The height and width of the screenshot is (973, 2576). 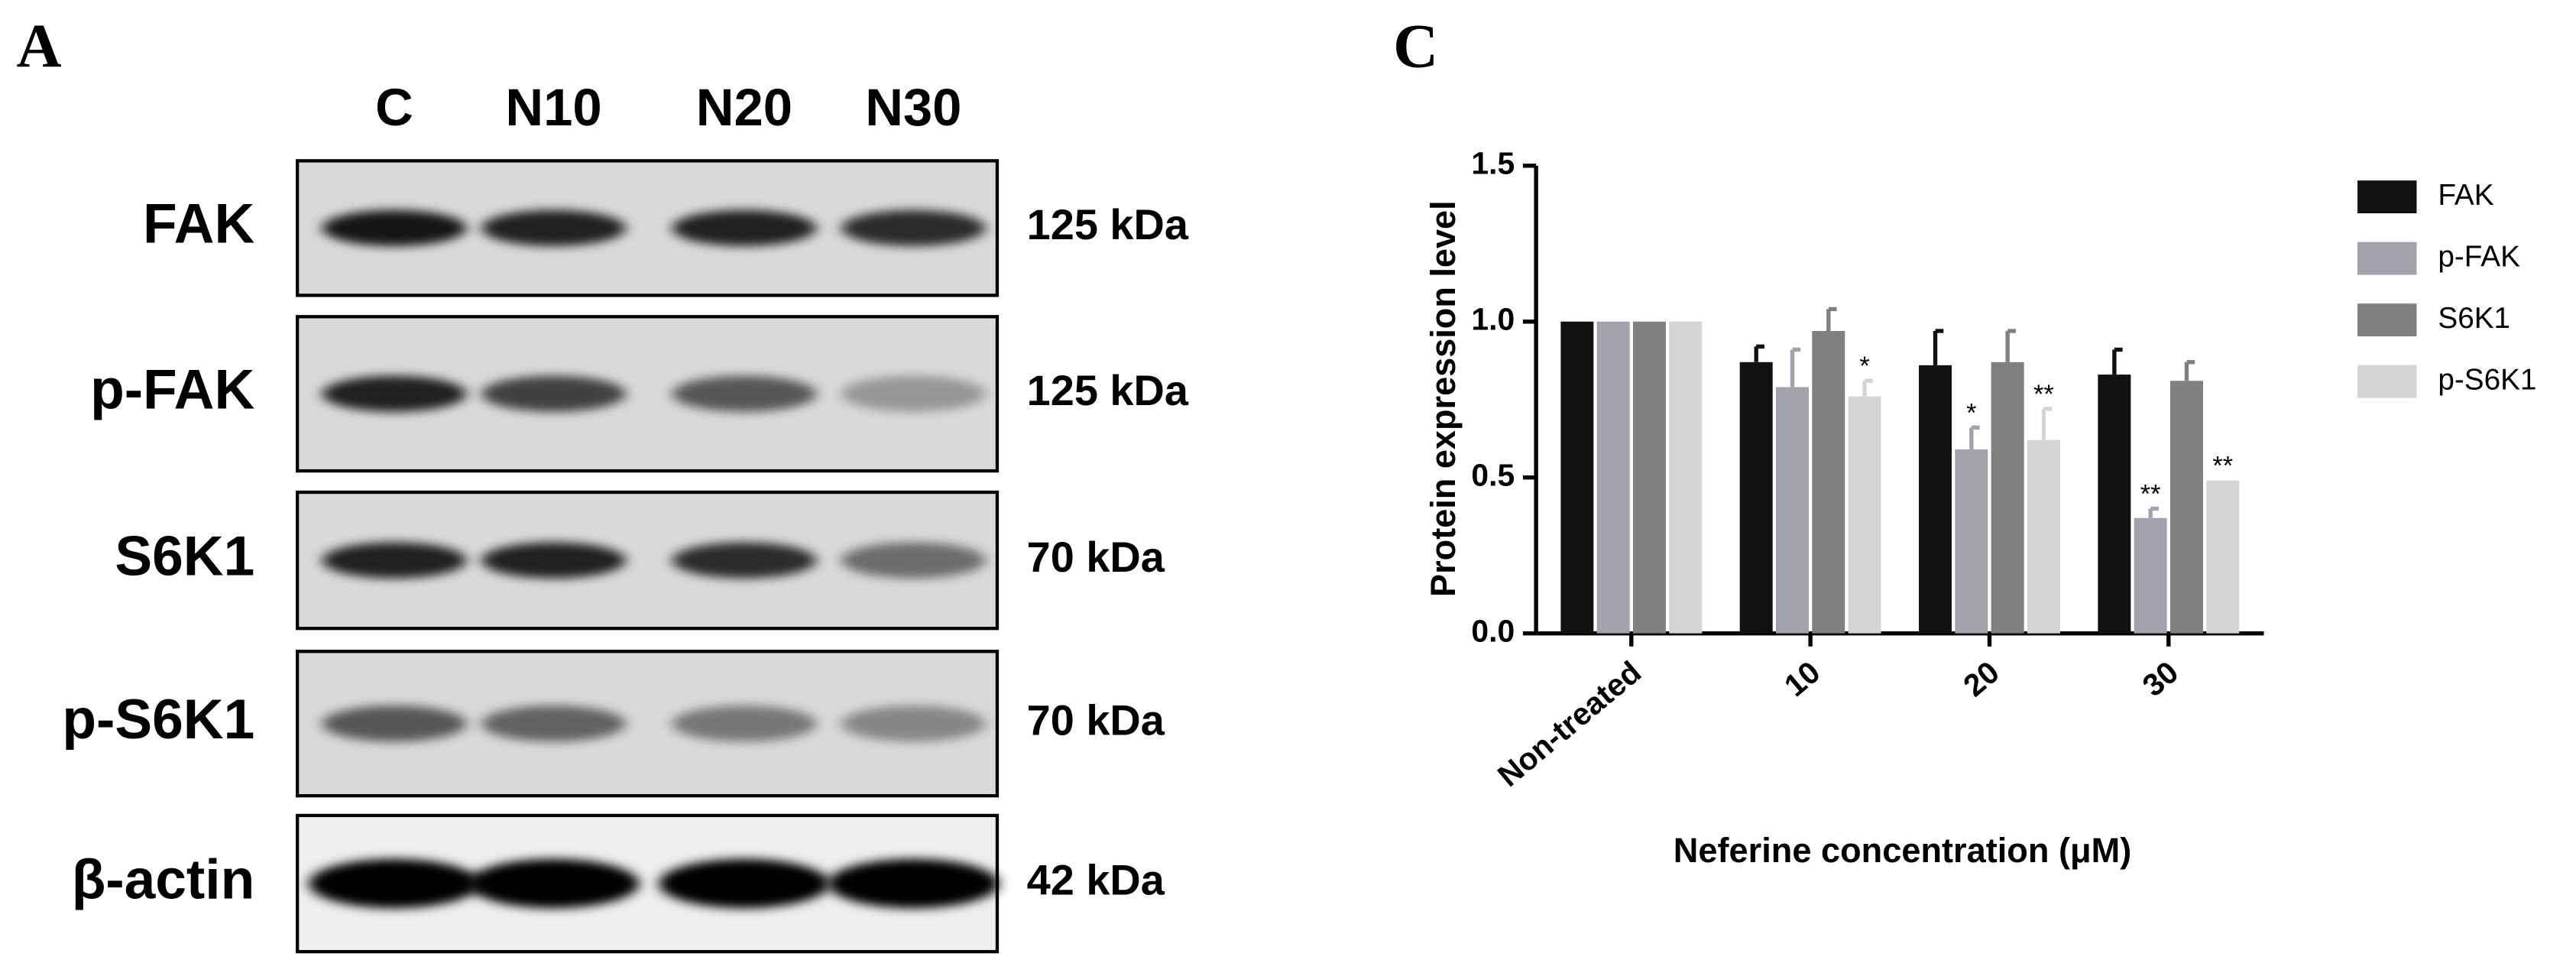 What do you see at coordinates (394, 107) in the screenshot?
I see `lane-label: C` at bounding box center [394, 107].